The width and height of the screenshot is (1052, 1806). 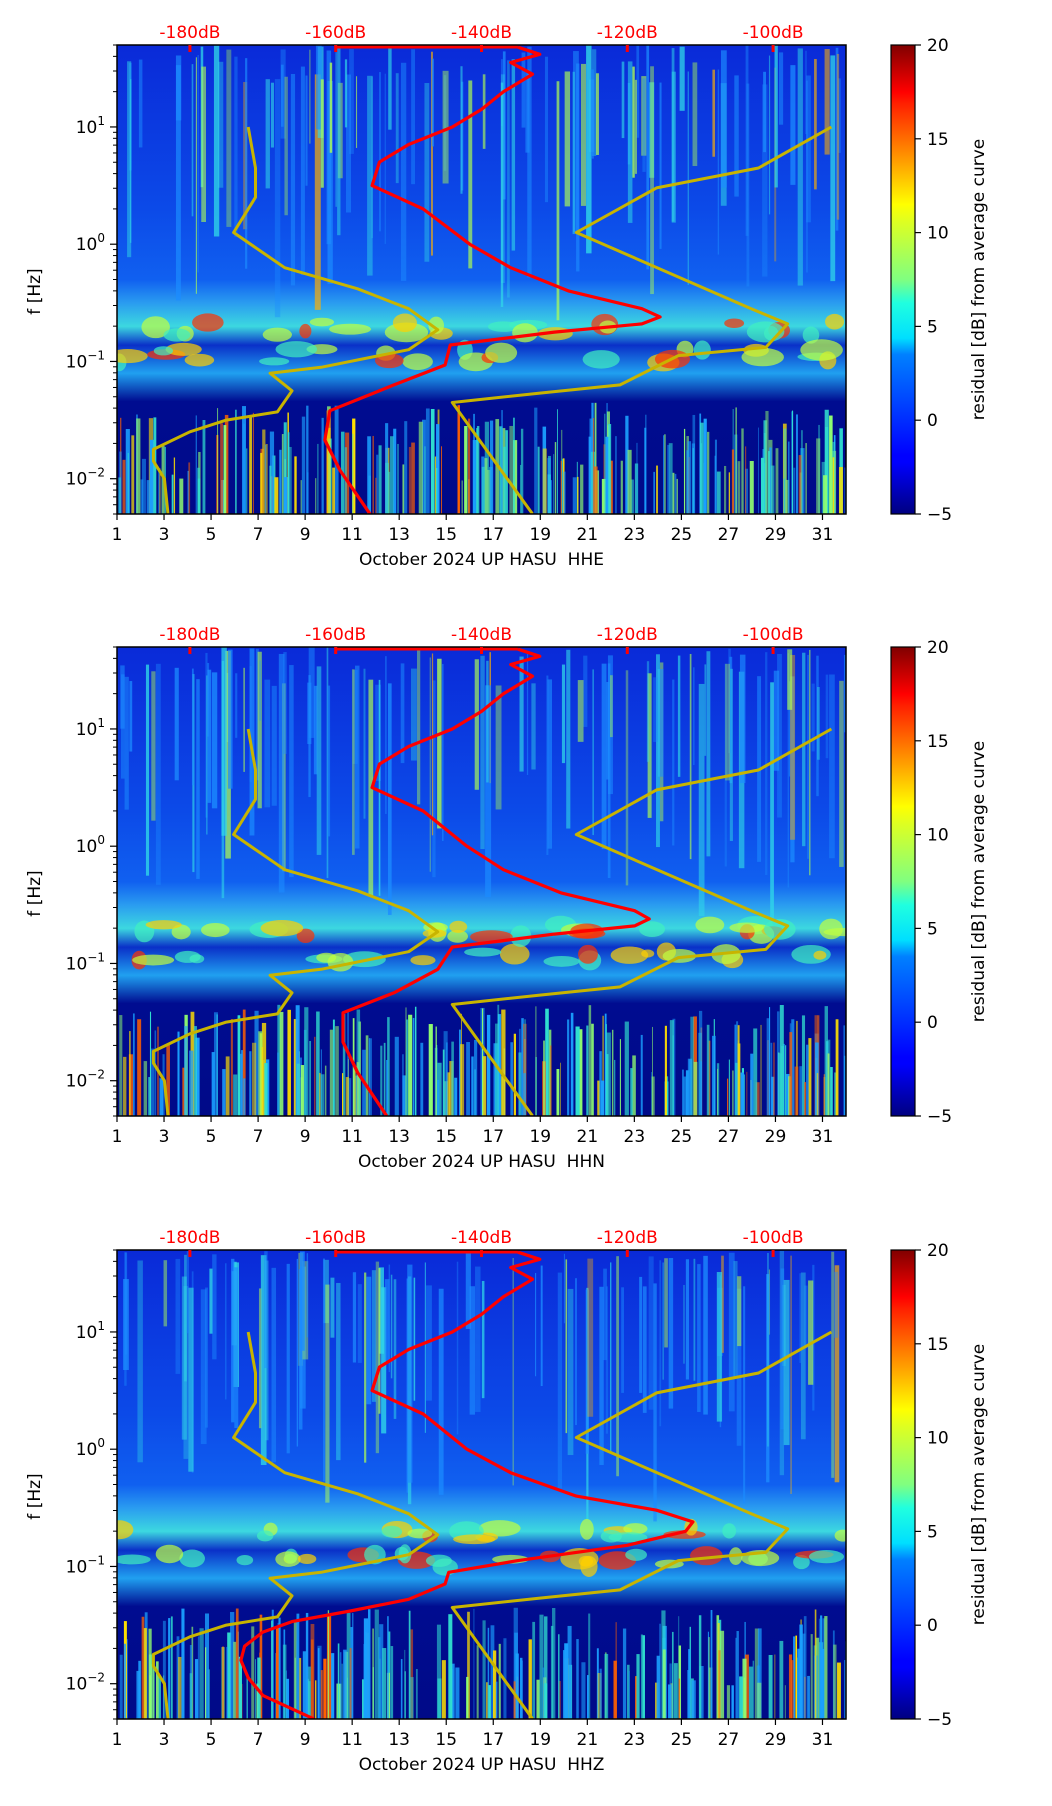 What do you see at coordinates (85, 478) in the screenshot?
I see `y-tick-label: 10⁻²` at bounding box center [85, 478].